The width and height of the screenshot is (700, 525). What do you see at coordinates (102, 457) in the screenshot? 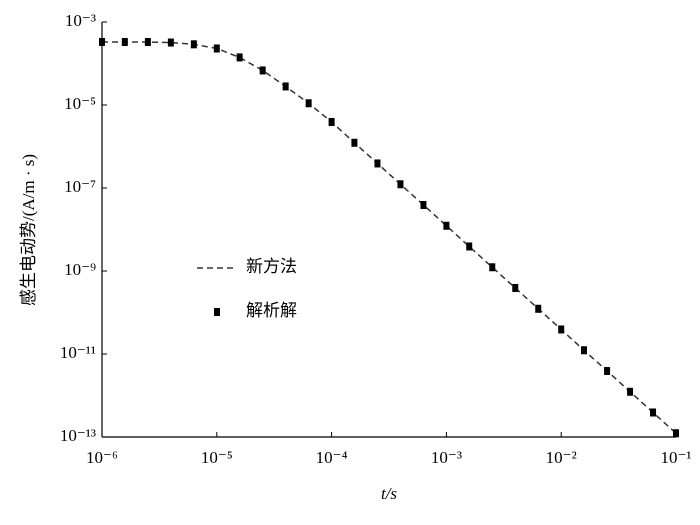
I see `x-tick-label: 10⁻⁶` at bounding box center [102, 457].